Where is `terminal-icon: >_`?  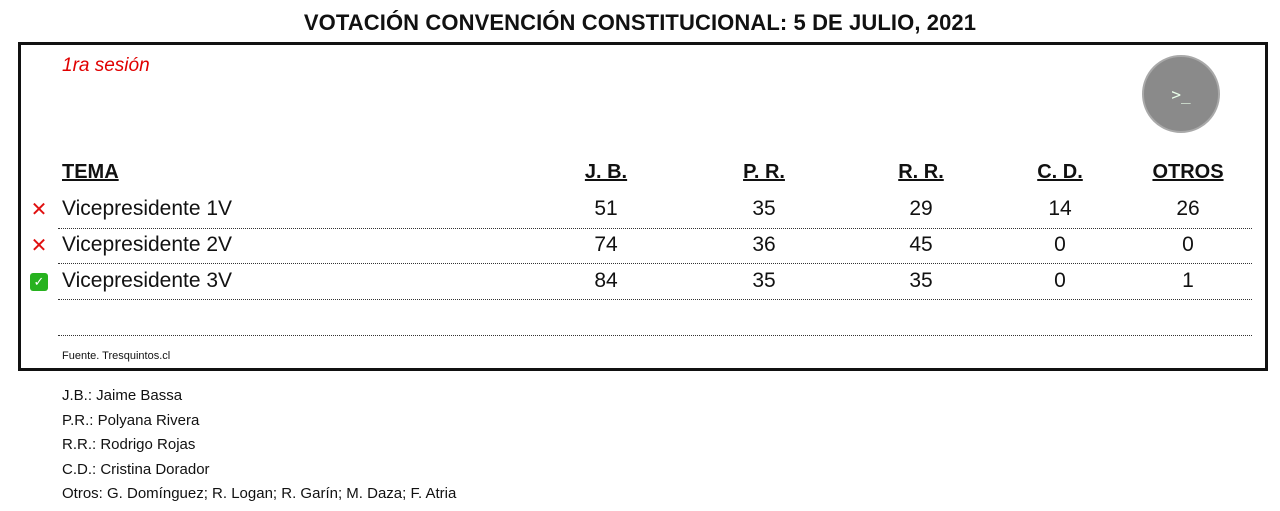 terminal-icon: >_ is located at coordinates (1181, 94).